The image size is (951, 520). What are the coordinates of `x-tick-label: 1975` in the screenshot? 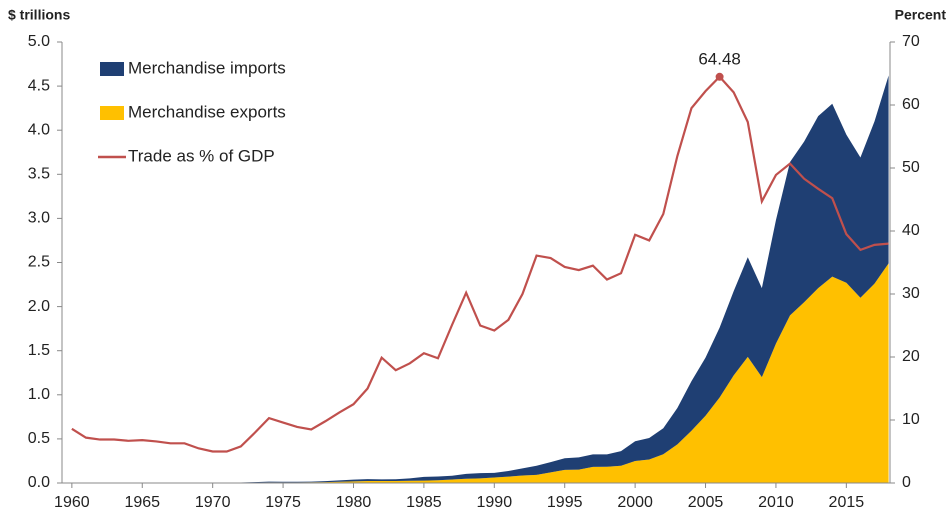 It's located at (283, 502).